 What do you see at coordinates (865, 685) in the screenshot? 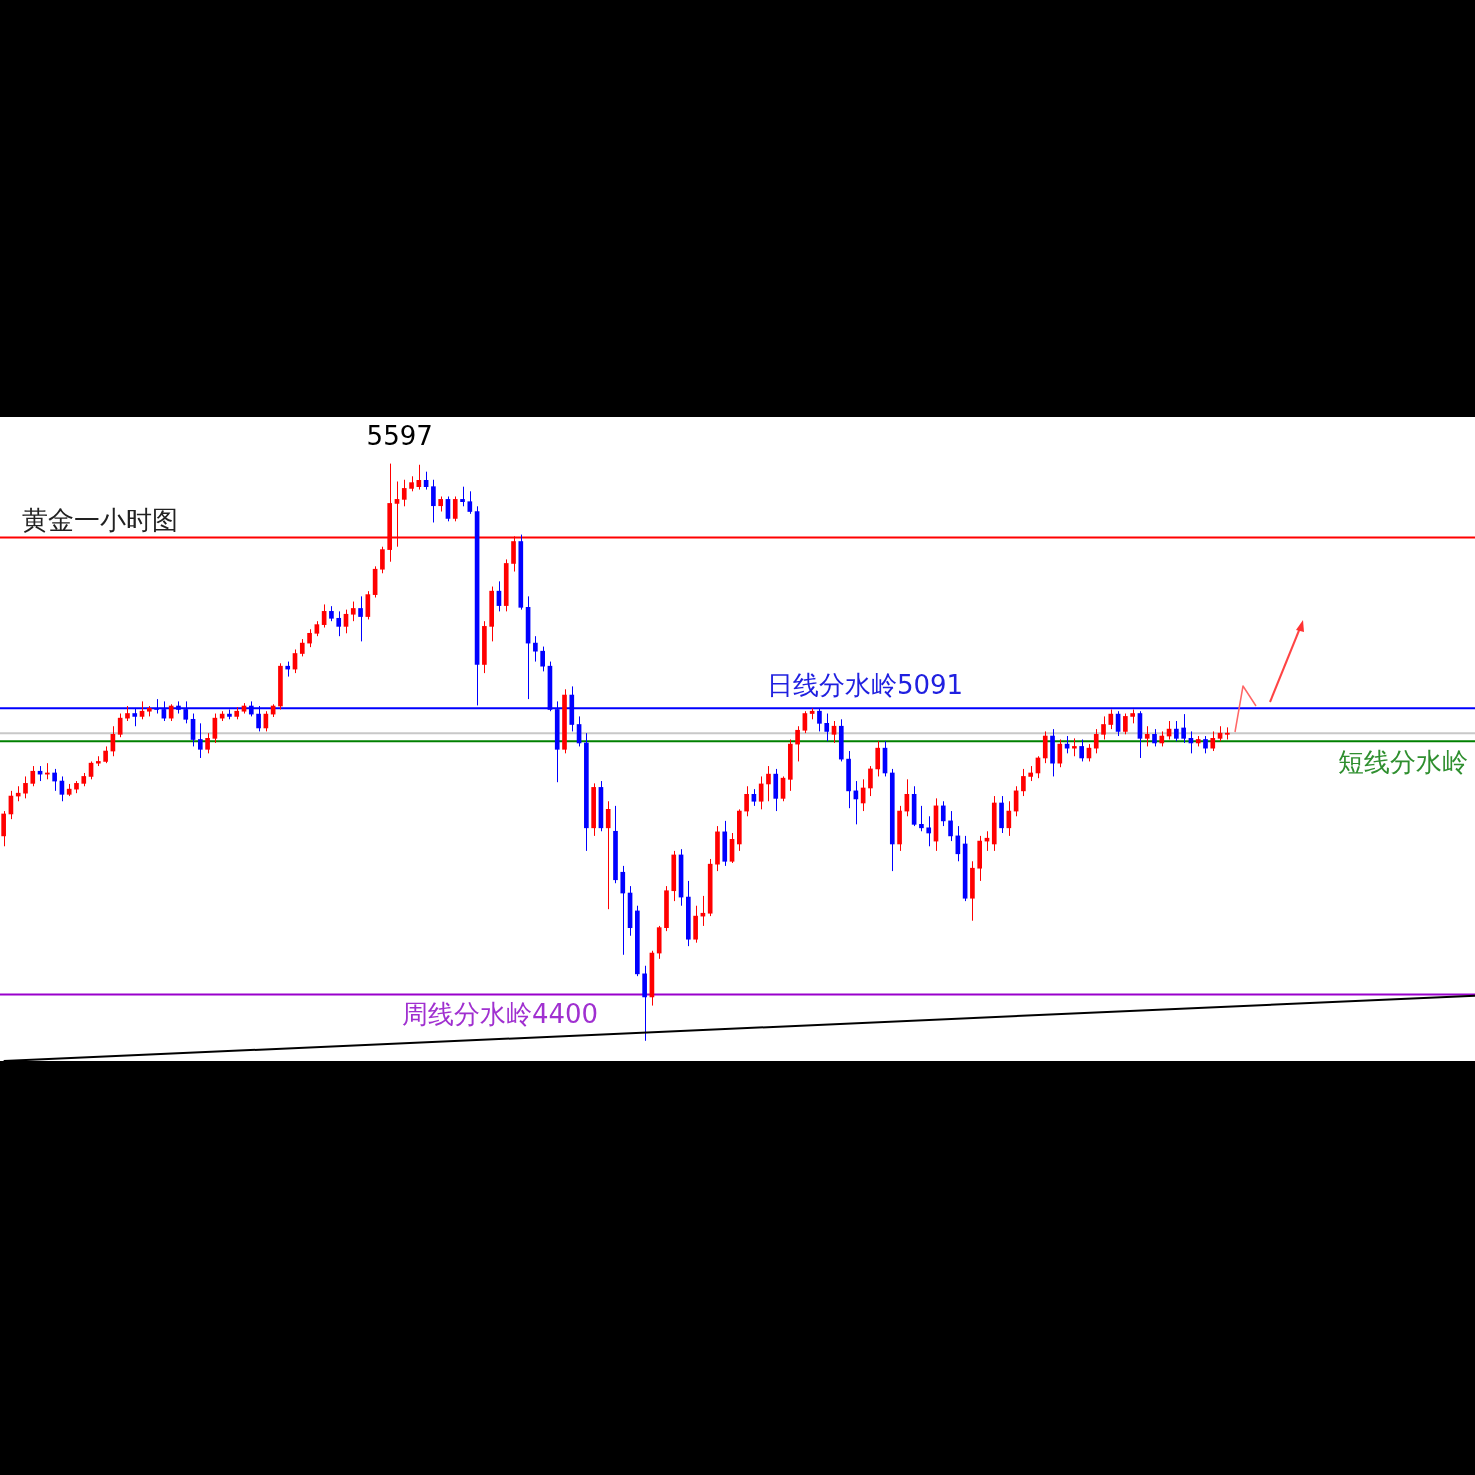
I see `ref-line-label: 日线分水岭5091` at bounding box center [865, 685].